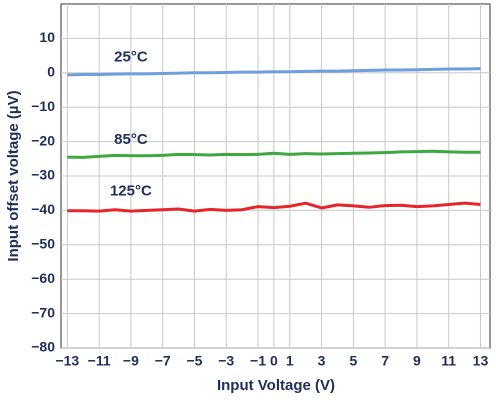  Describe the element at coordinates (47, 37) in the screenshot. I see `y-tick-label: 10` at that location.